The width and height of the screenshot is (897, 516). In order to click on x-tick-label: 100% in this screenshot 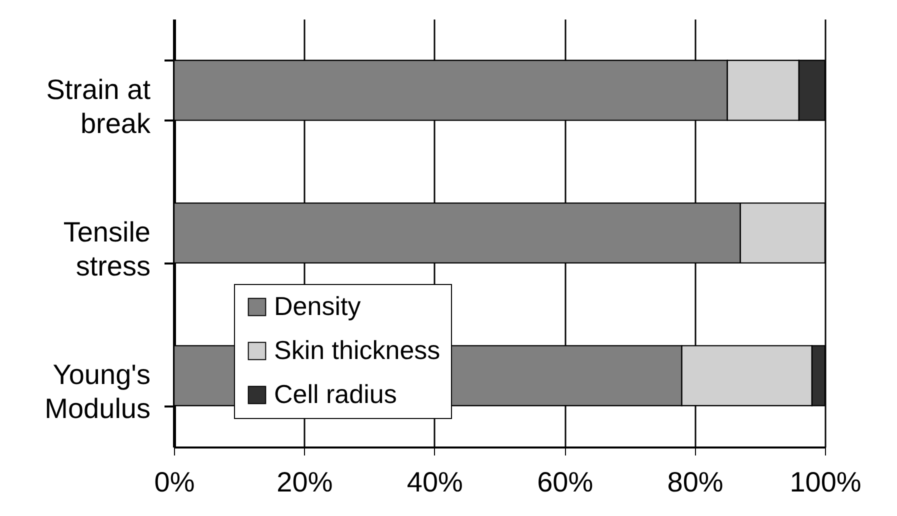, I will do `click(826, 482)`.